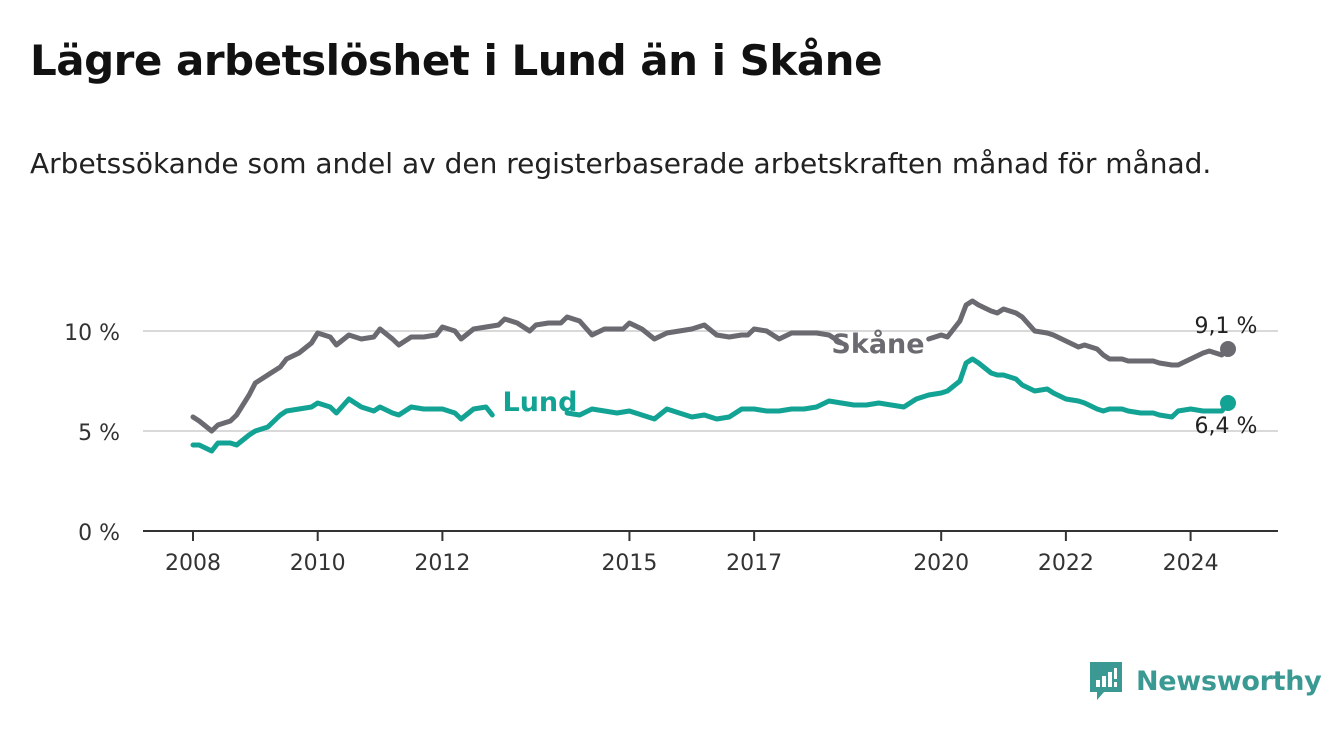  Describe the element at coordinates (1106, 681) in the screenshot. I see `newsworthy-logo-icon` at that location.